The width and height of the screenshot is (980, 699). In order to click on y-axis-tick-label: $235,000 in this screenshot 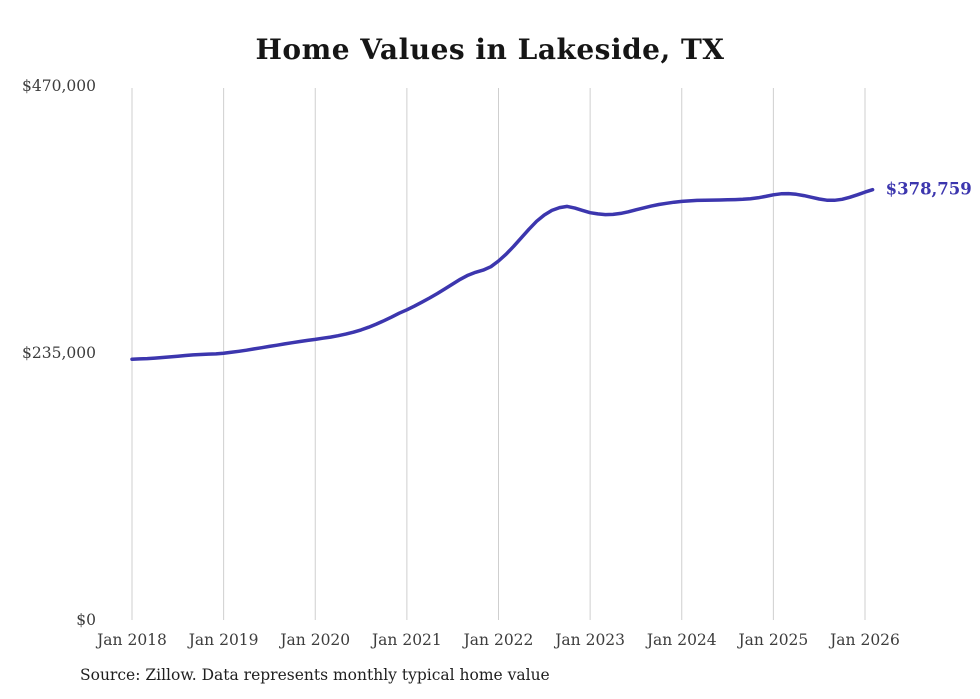, I will do `click(59, 353)`.